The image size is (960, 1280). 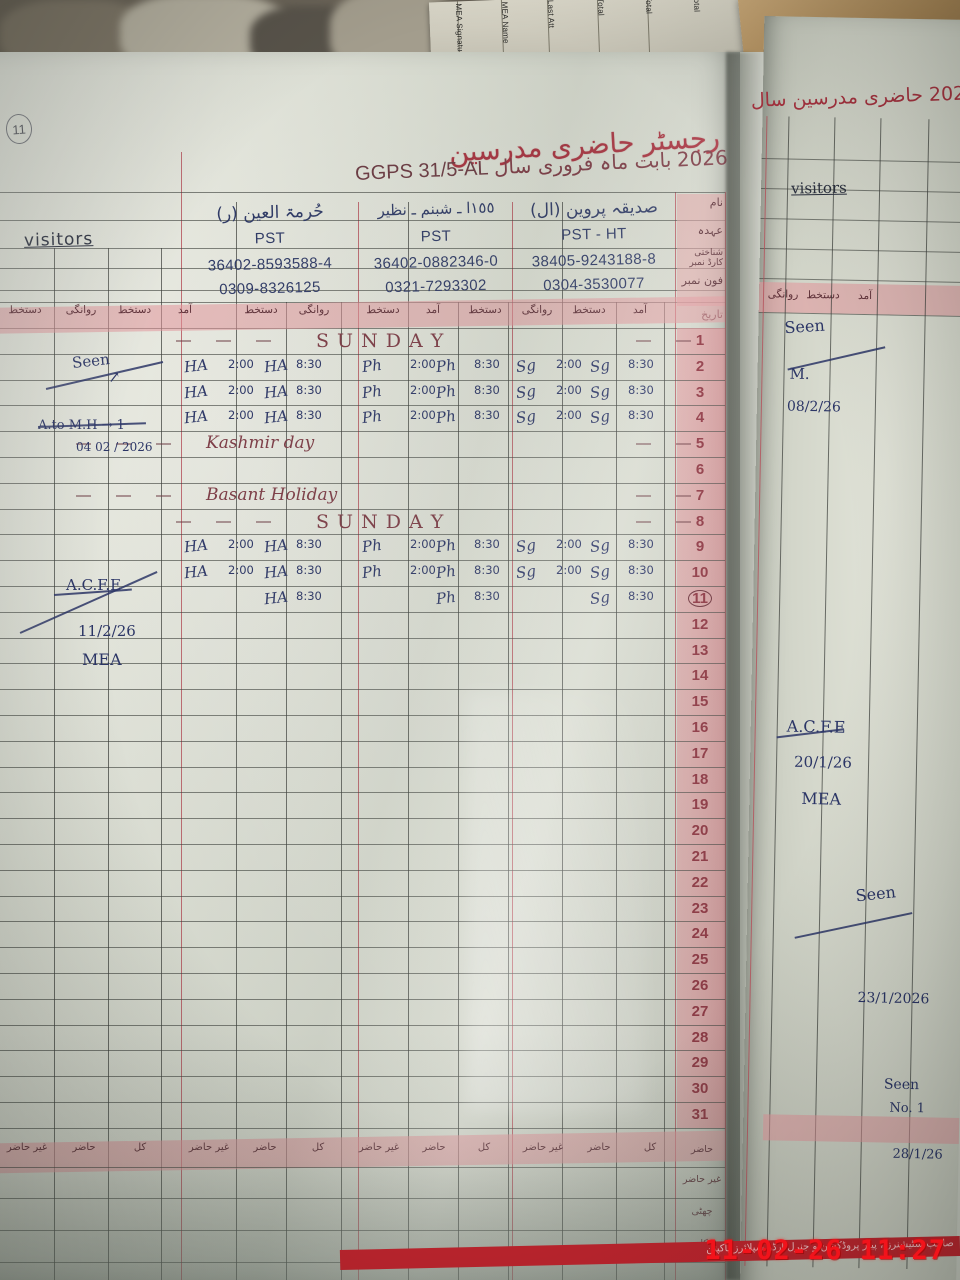 What do you see at coordinates (195, 546) in the screenshot?
I see `entry-9-t3_out_sig: HA` at bounding box center [195, 546].